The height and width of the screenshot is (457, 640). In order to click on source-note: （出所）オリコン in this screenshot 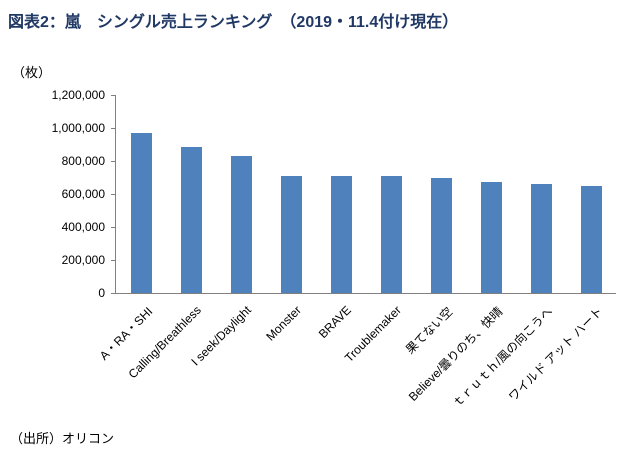, I will do `click(62, 438)`.